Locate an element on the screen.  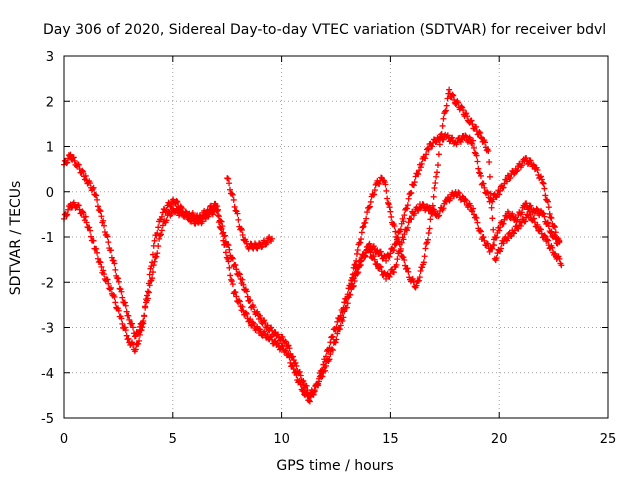
x-tick-label: 10 is located at coordinates (281, 439).